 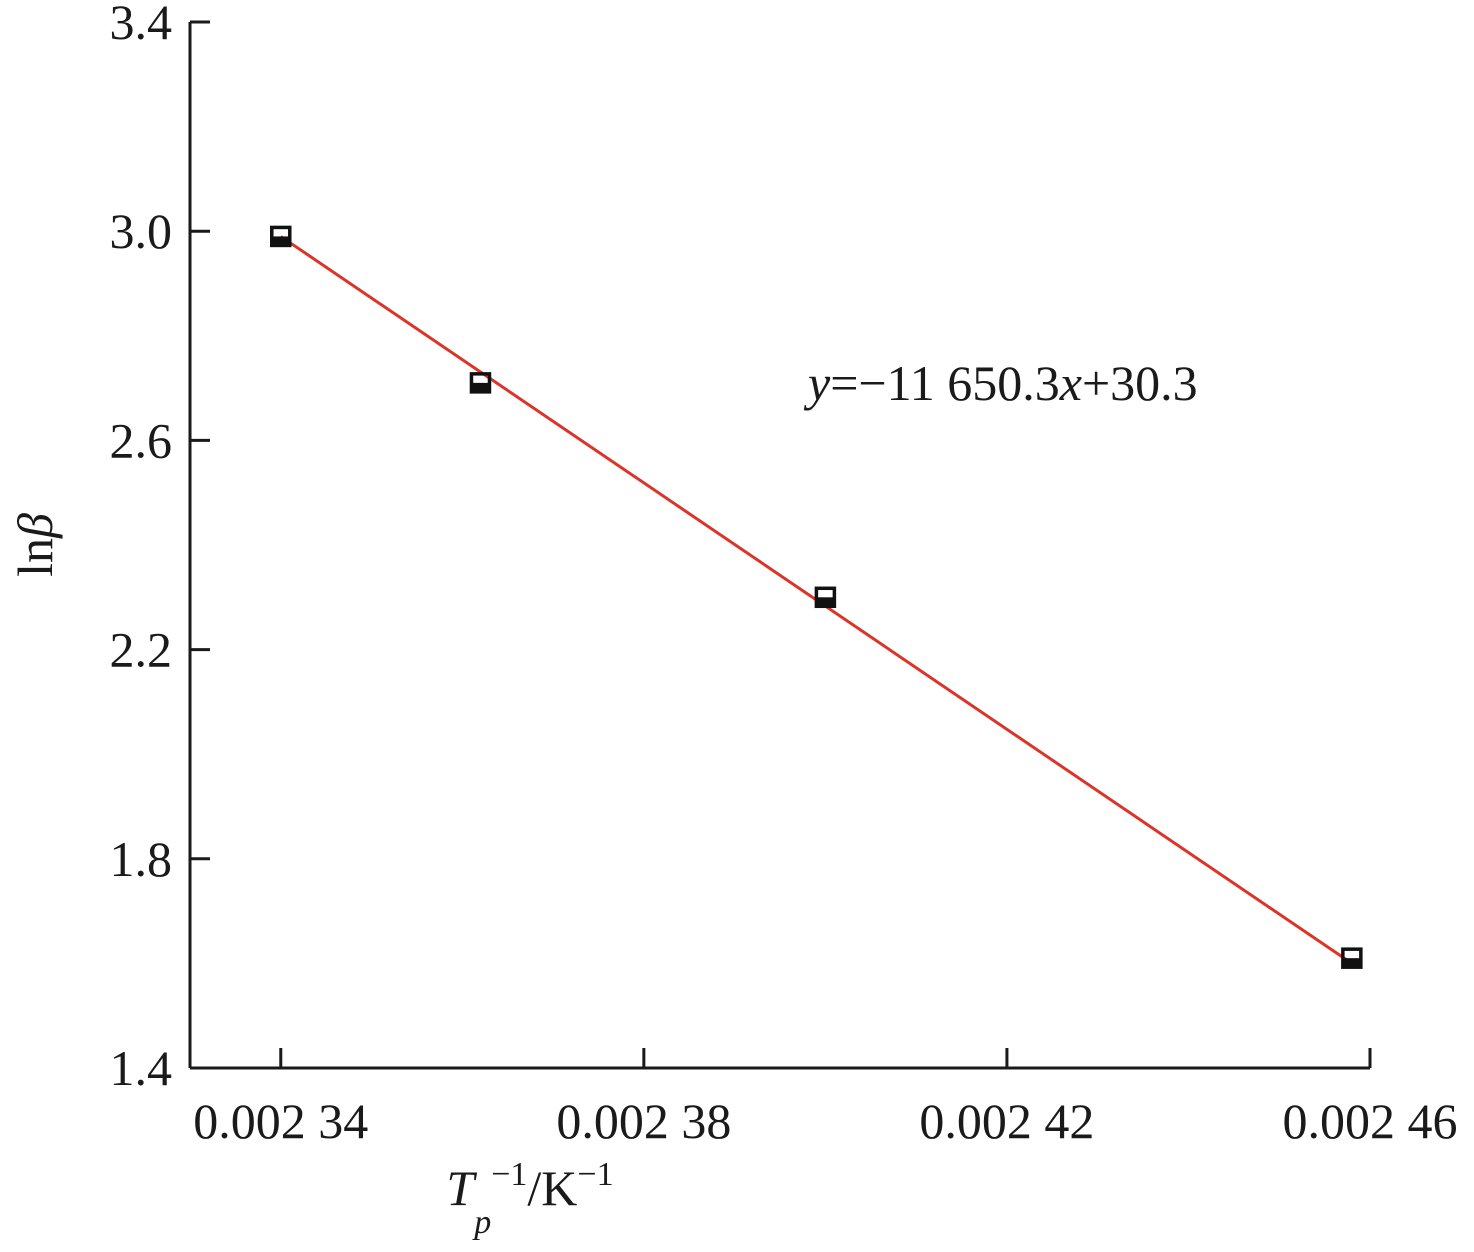 I want to click on x-axis-label: Tp−1/K−1, so click(x=529, y=1198).